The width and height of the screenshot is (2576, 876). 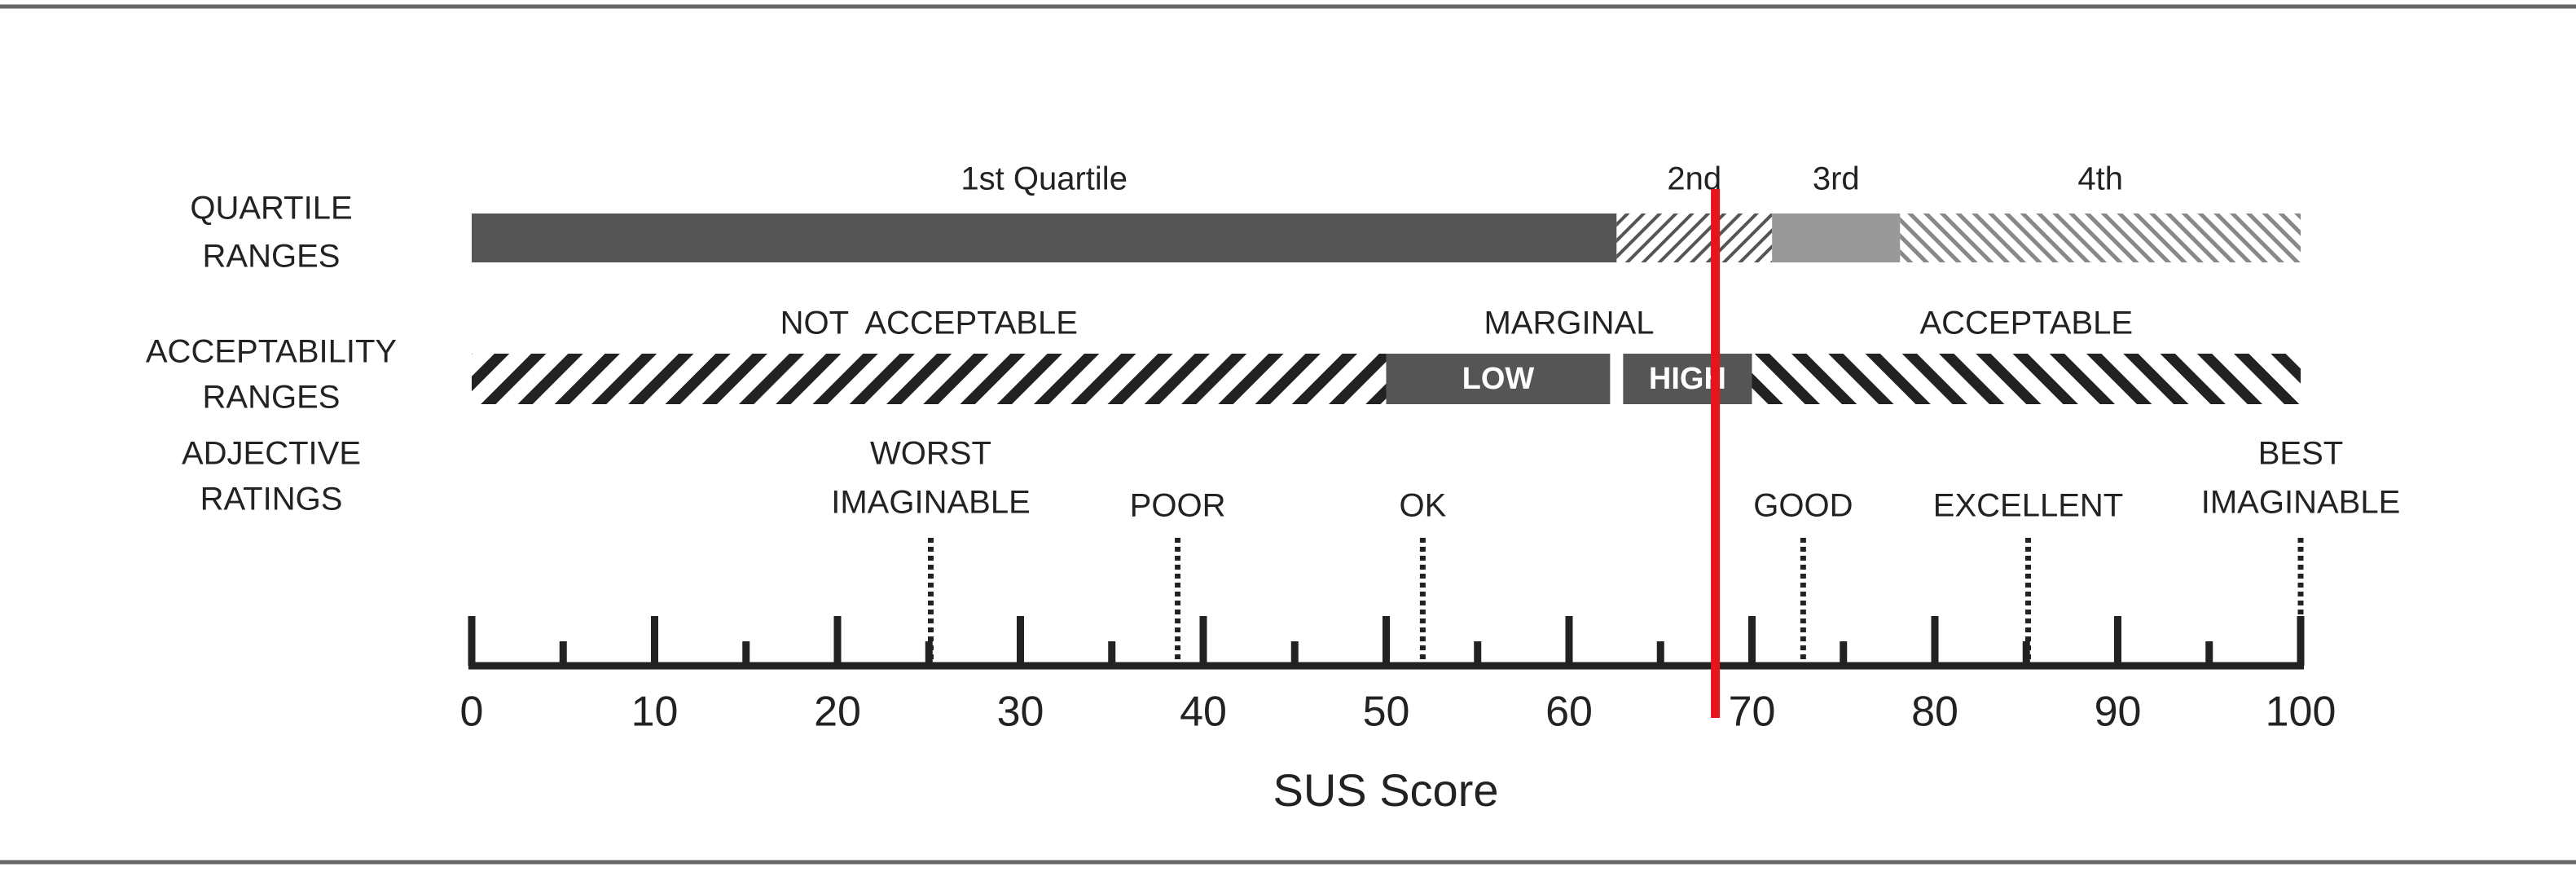 I want to click on segment-label: NOT ACCEPTABLE, so click(x=929, y=323).